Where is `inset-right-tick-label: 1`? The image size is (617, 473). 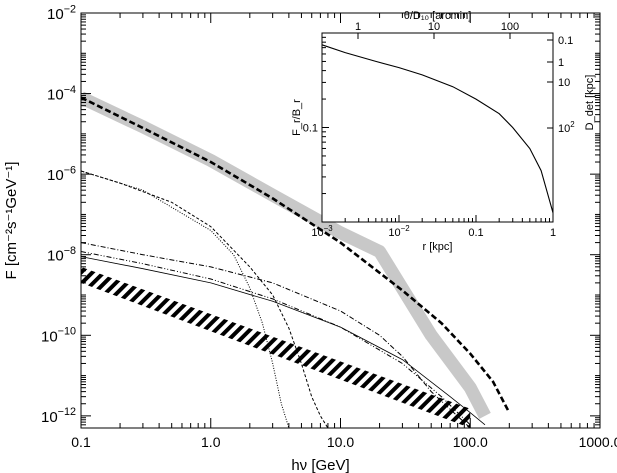
inset-right-tick-label: 1 is located at coordinates (561, 63).